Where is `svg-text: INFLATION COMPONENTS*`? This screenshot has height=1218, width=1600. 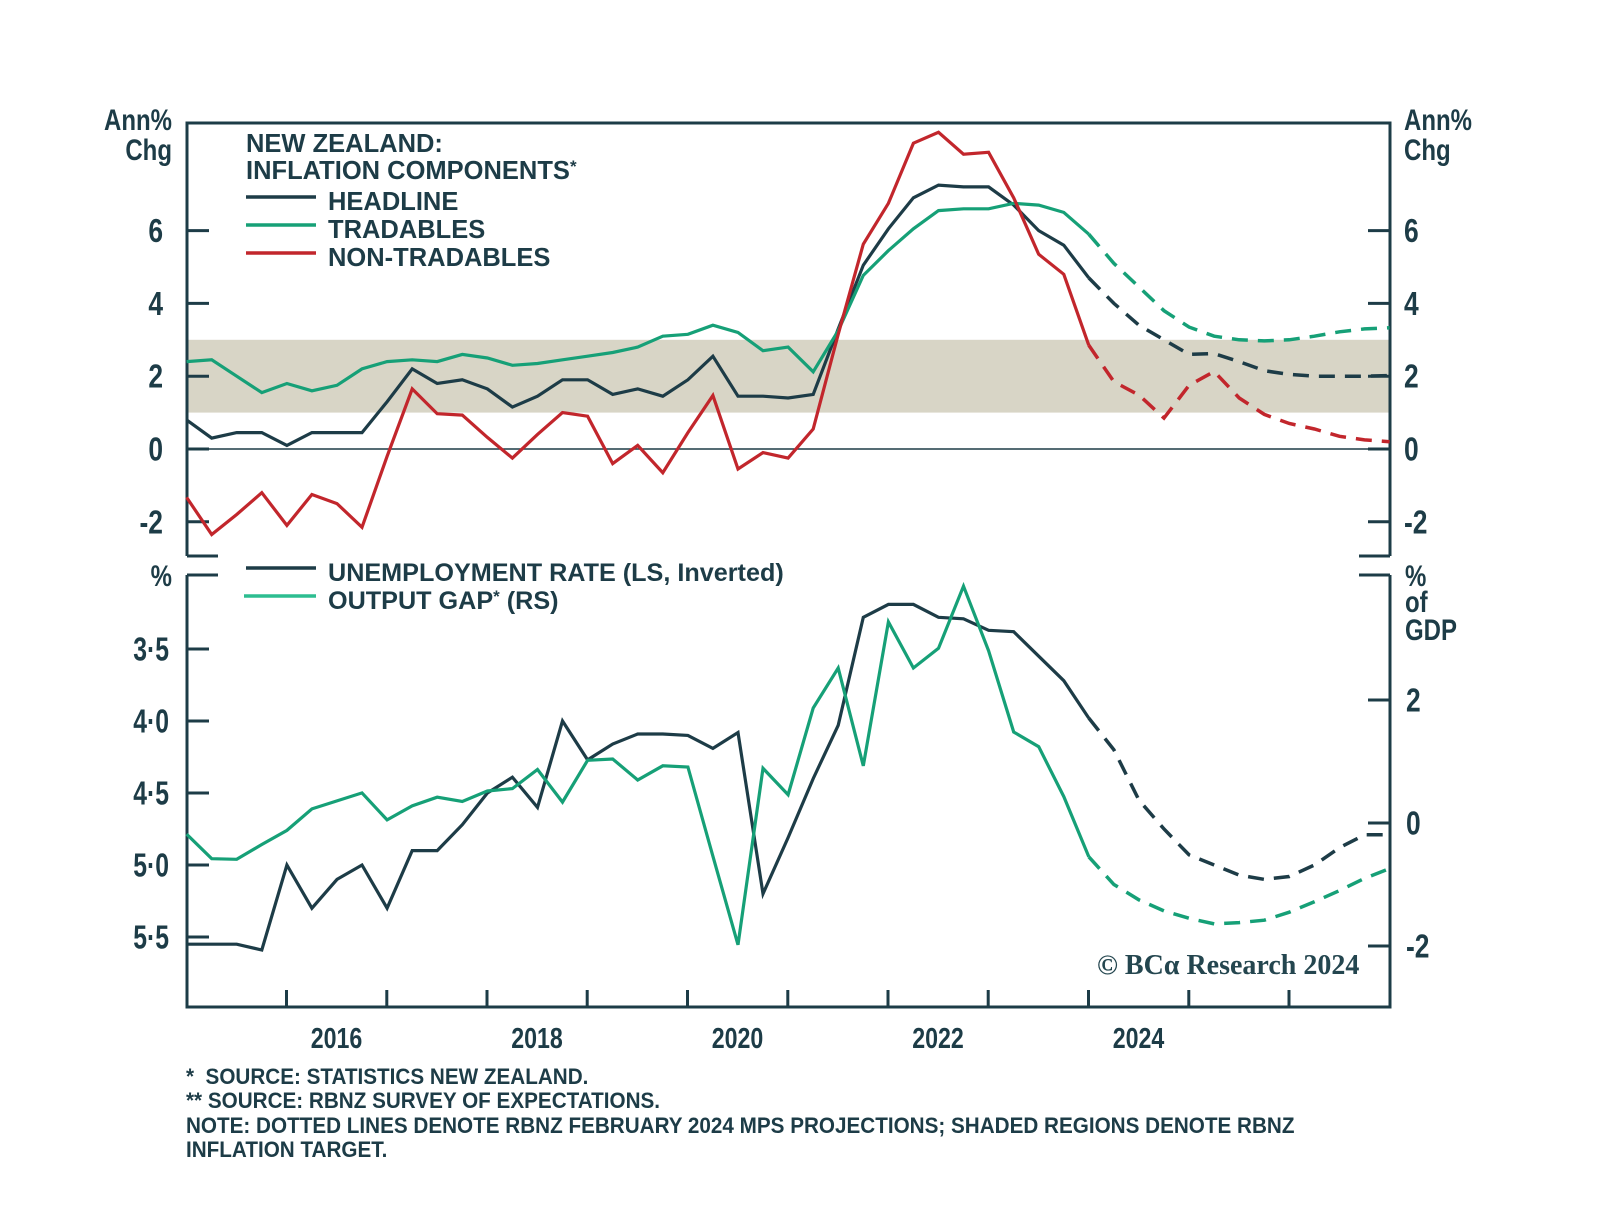 svg-text: INFLATION COMPONENTS* is located at coordinates (411, 171).